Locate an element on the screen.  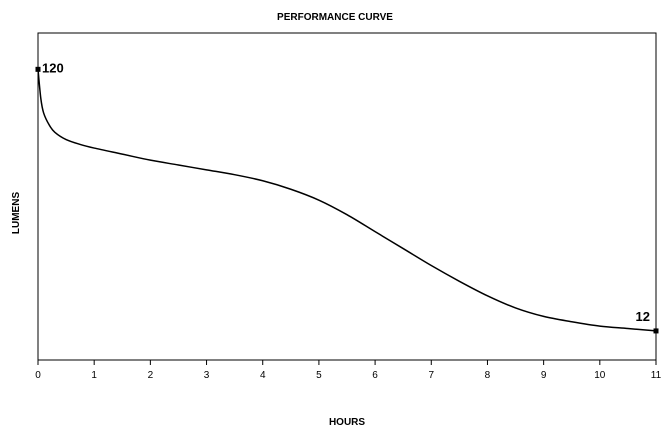
y-axis-label: LUMENS is located at coordinates (16, 213).